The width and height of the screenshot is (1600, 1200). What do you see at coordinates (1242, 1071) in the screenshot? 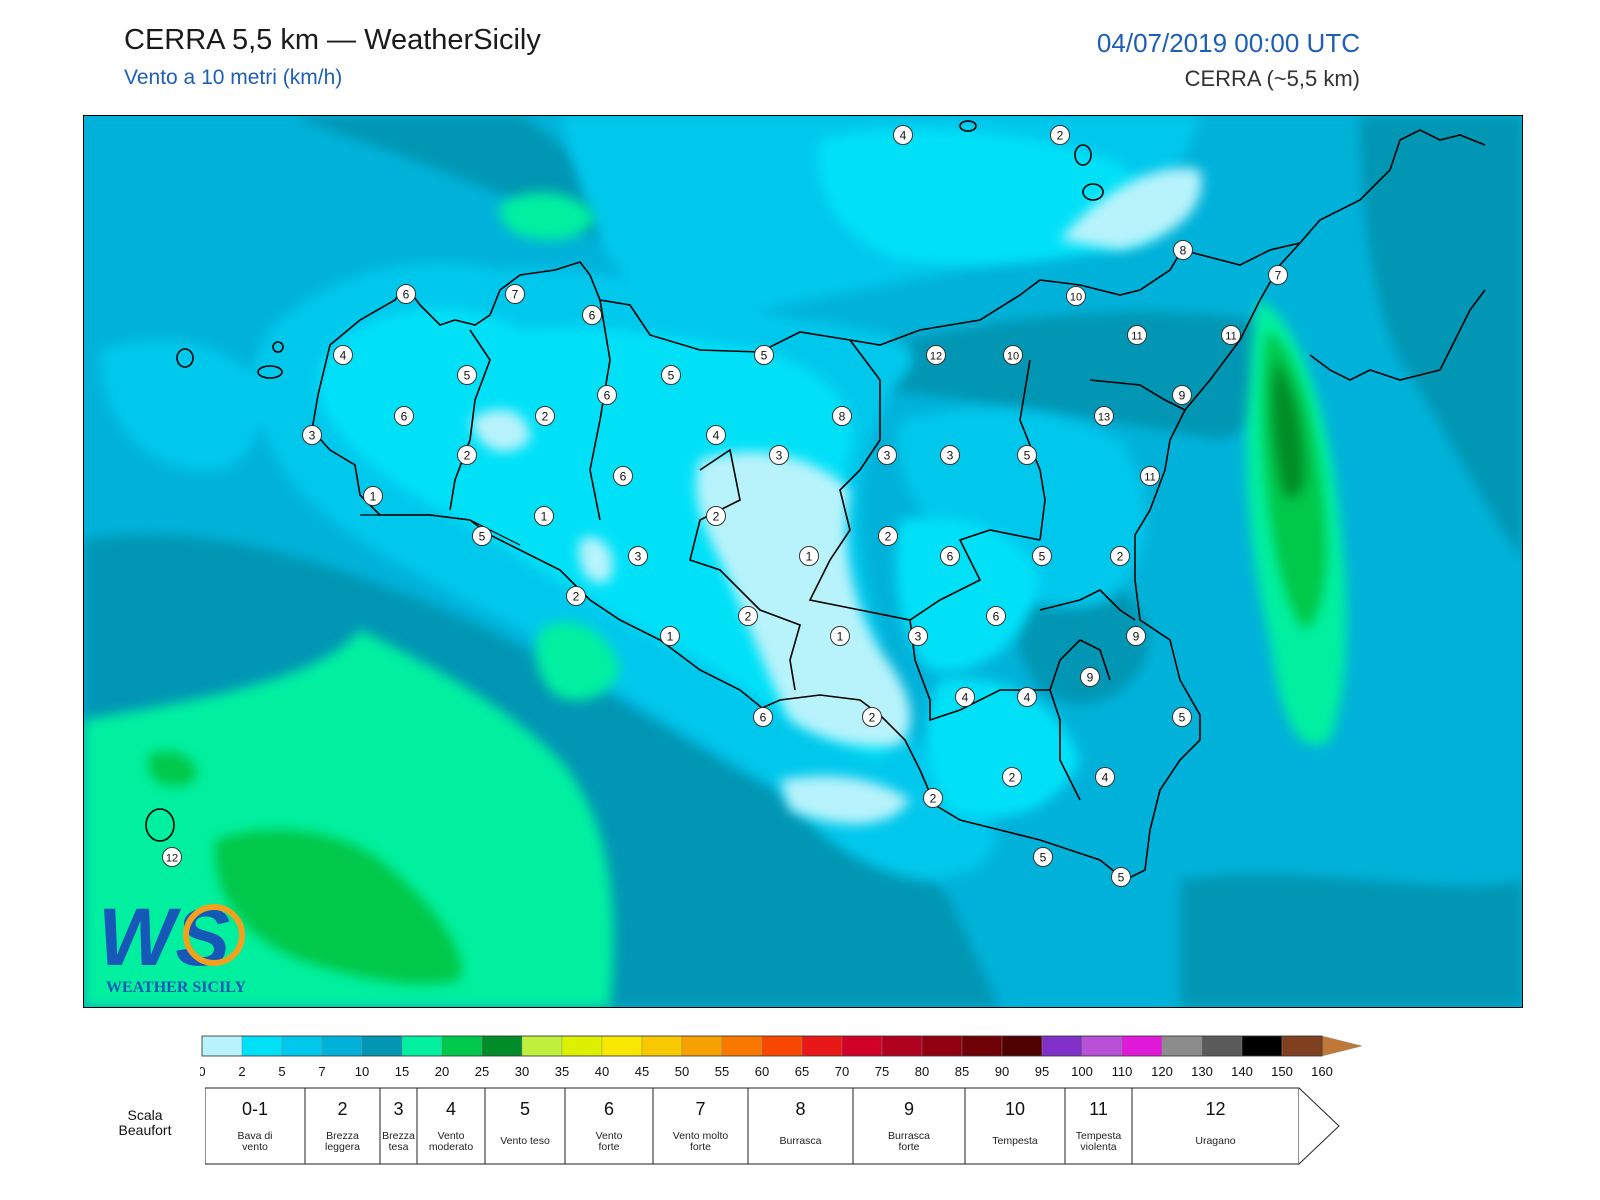
I see `colorbar-tick-label: 140` at bounding box center [1242, 1071].